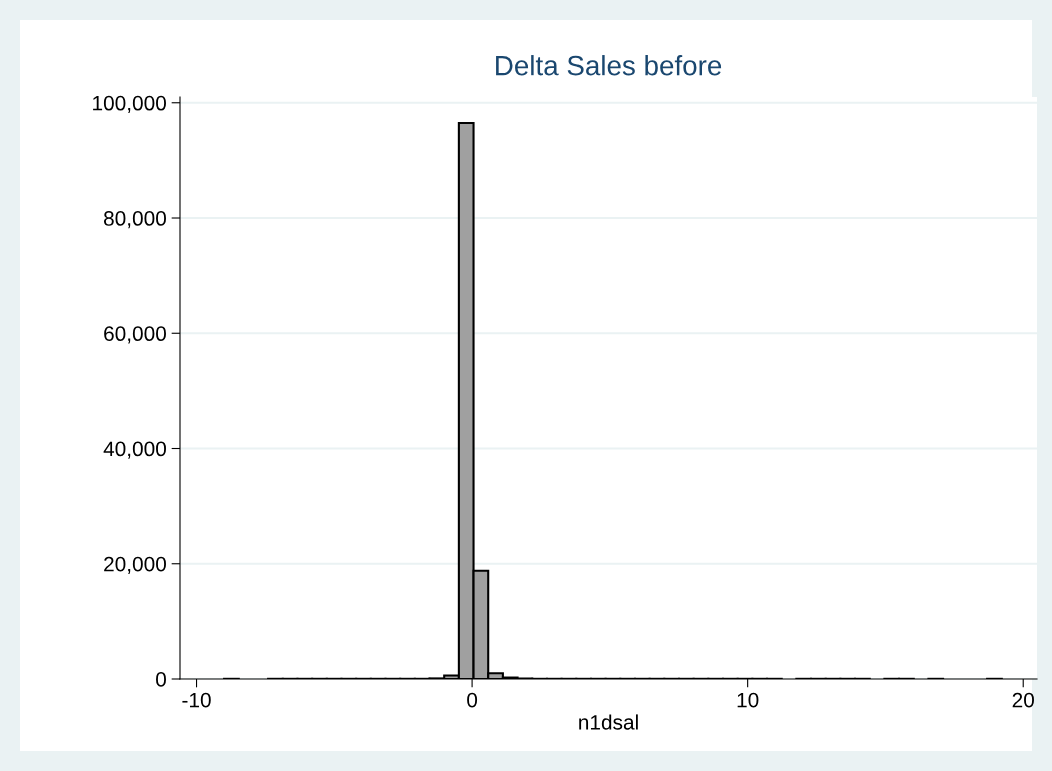 The image size is (1052, 771). Describe the element at coordinates (135, 565) in the screenshot. I see `y-tick-label: 20,000` at that location.